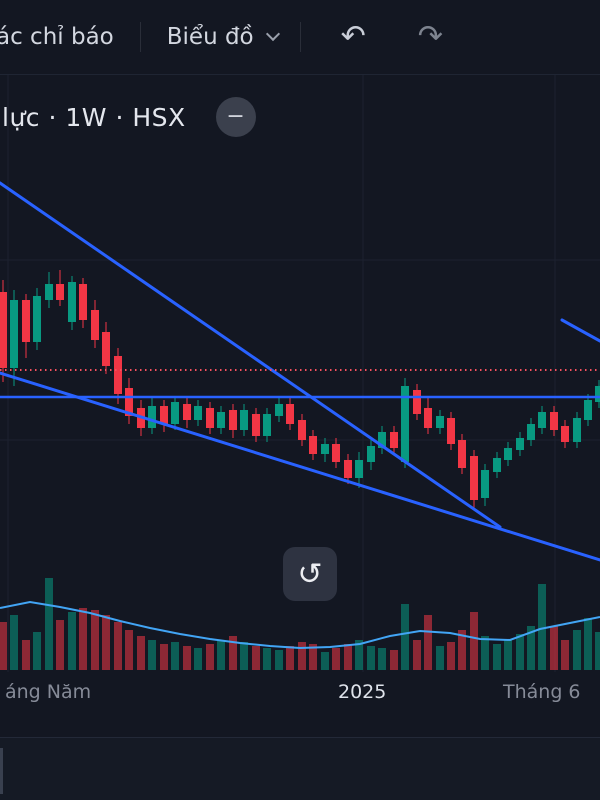 This screenshot has height=800, width=600. Describe the element at coordinates (70, 37) in the screenshot. I see `indicators-button: ác chỉ báo` at that location.